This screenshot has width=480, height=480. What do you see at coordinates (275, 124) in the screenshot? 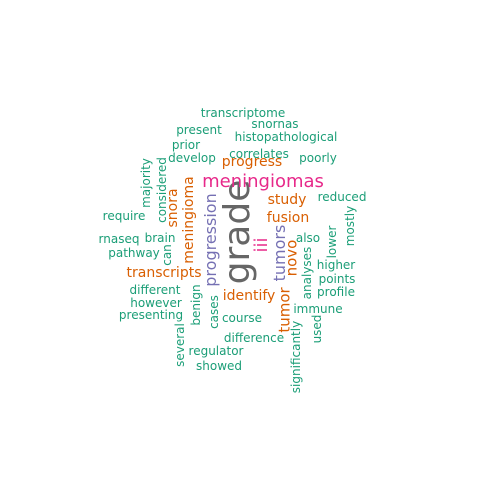
I see `word-snornas: snornas` at bounding box center [275, 124].